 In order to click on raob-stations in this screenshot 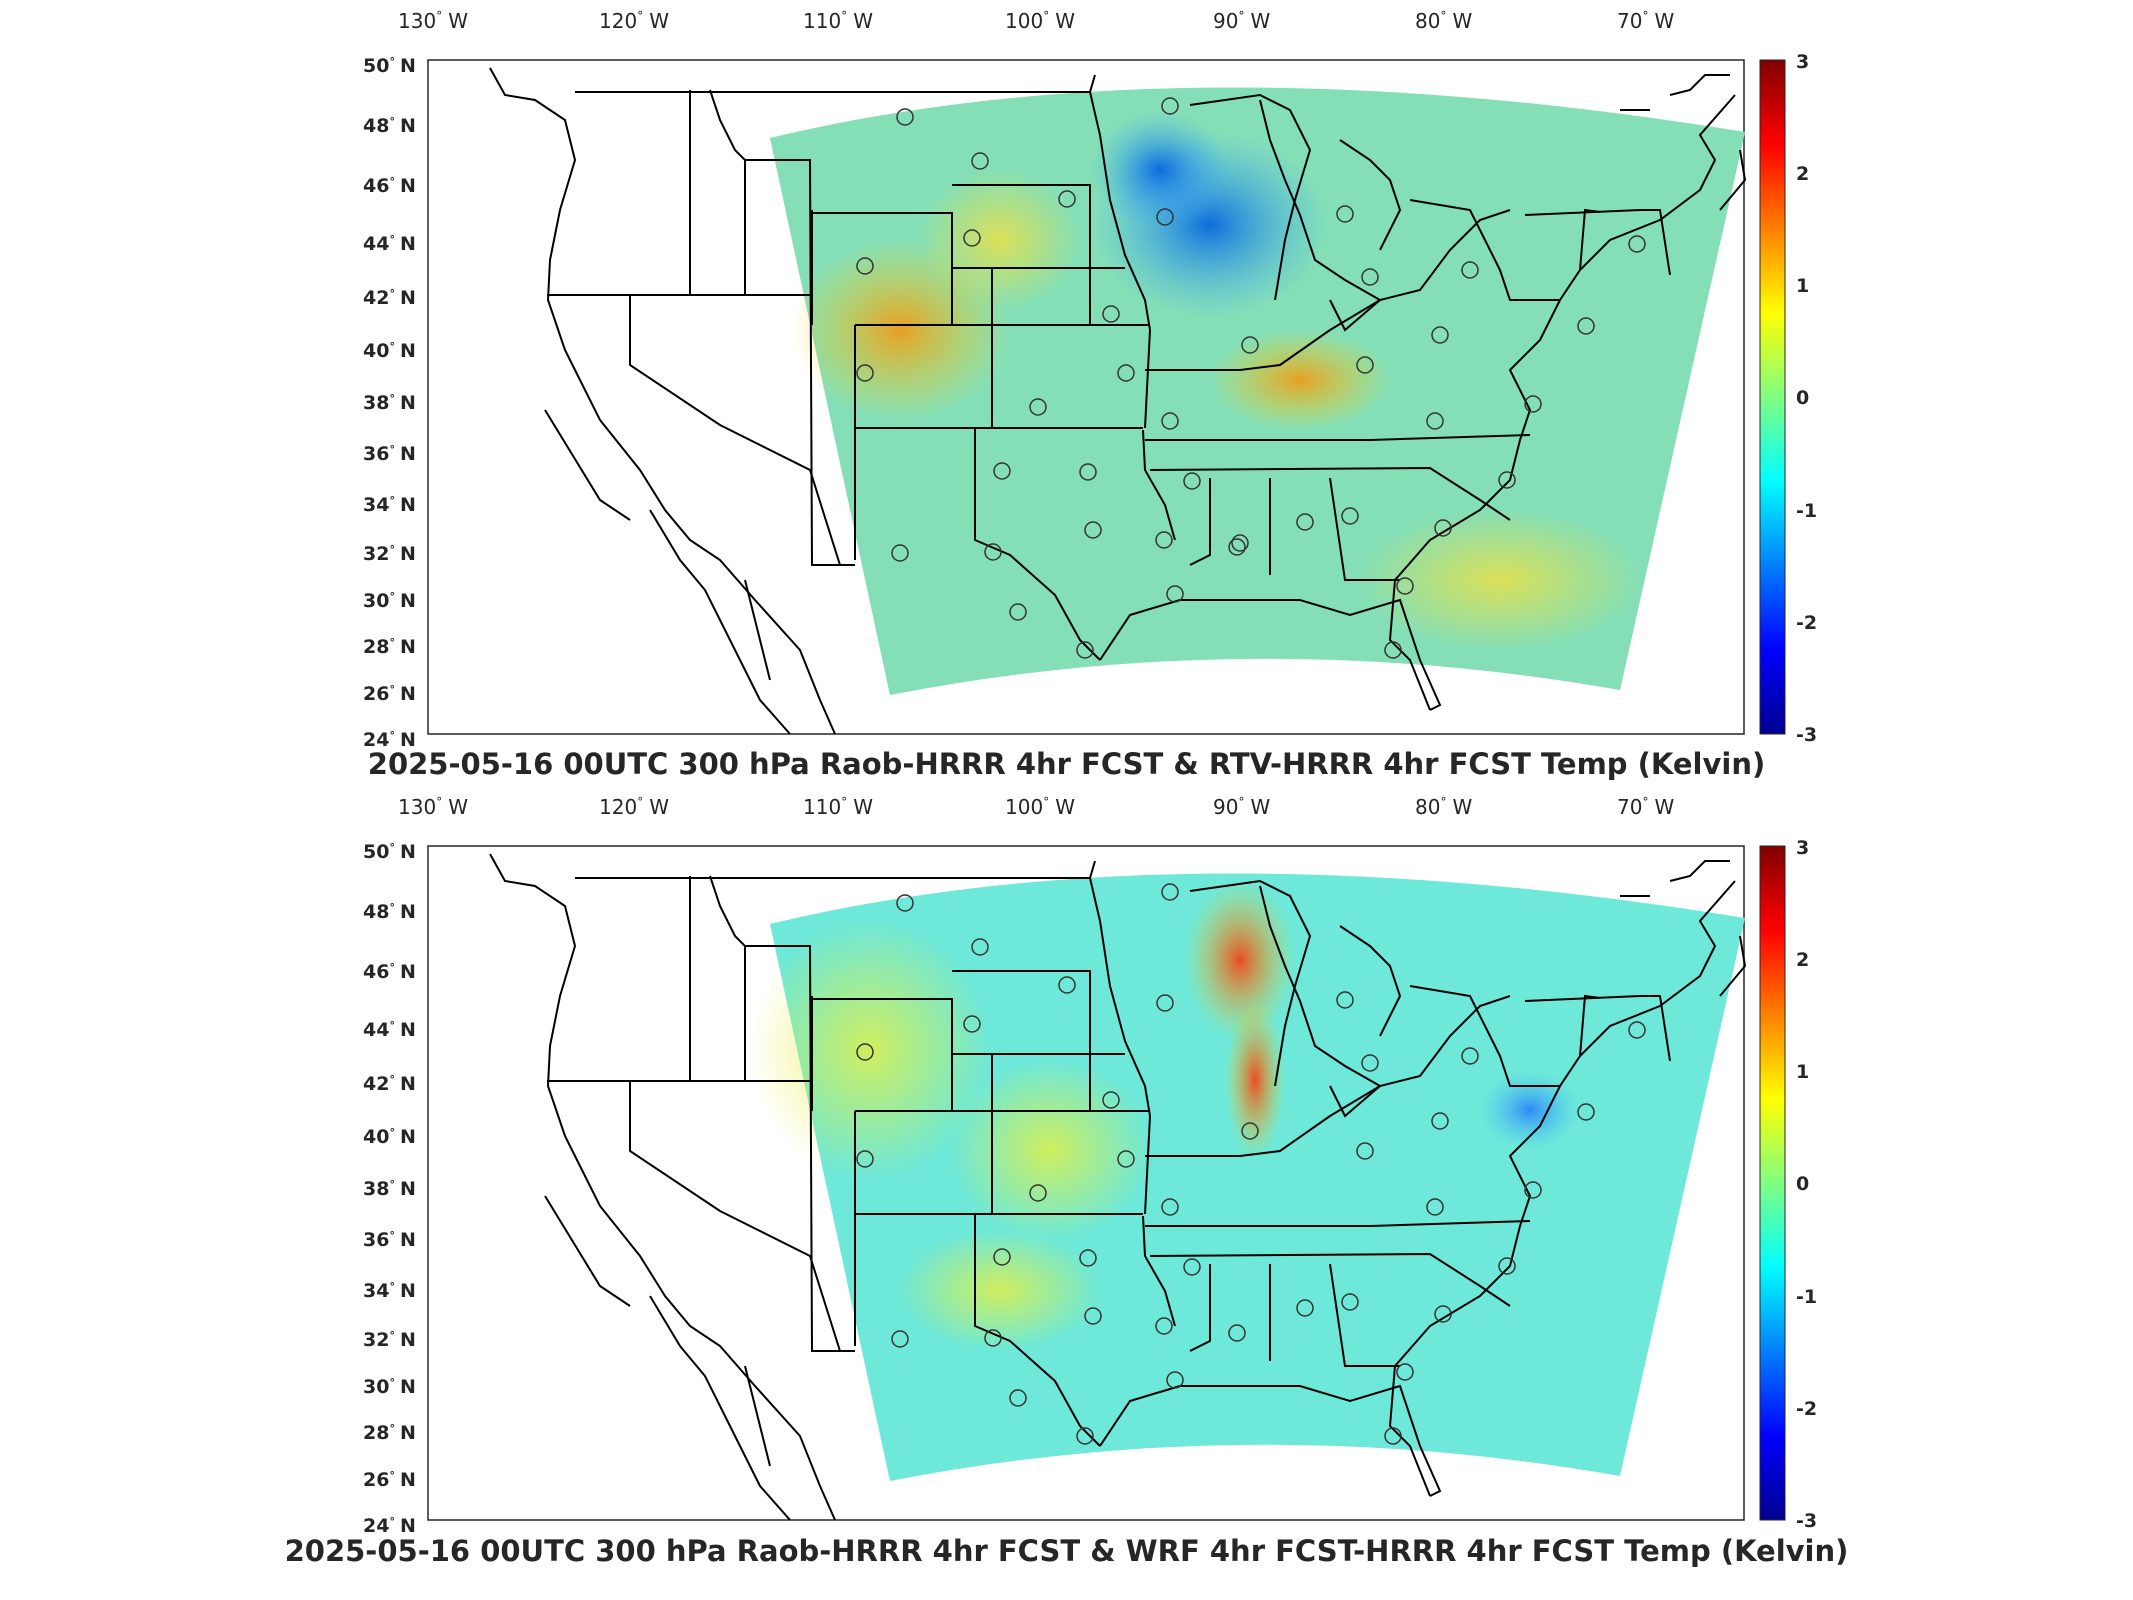, I will do `click(1251, 378)`.